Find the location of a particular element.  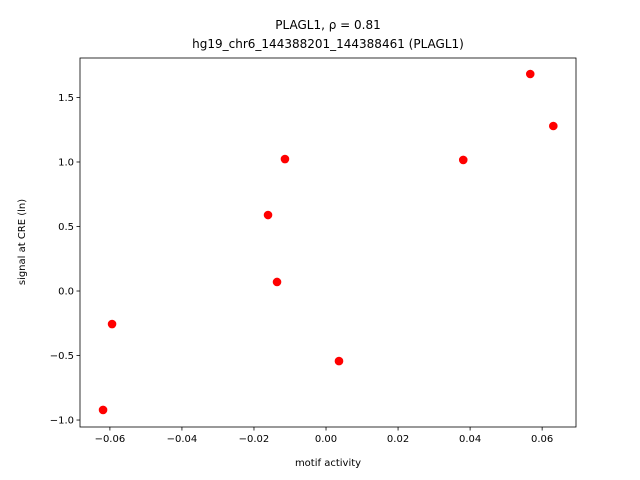

chart-title: PLAGL1, ρ = 0.81 is located at coordinates (327, 25).